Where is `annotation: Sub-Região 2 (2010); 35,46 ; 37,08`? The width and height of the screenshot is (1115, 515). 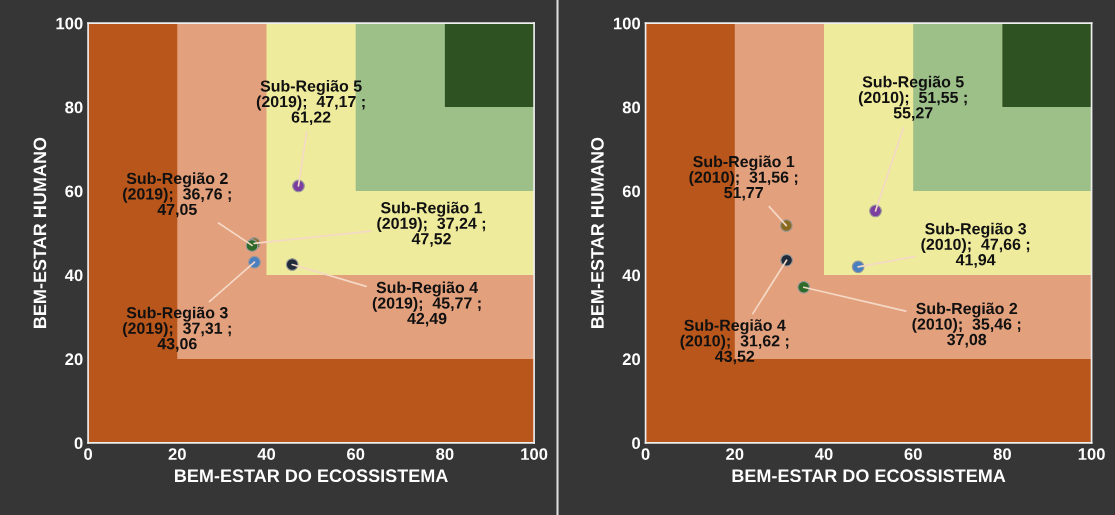 annotation: Sub-Região 2 (2010); 35,46 ; 37,08 is located at coordinates (966, 325).